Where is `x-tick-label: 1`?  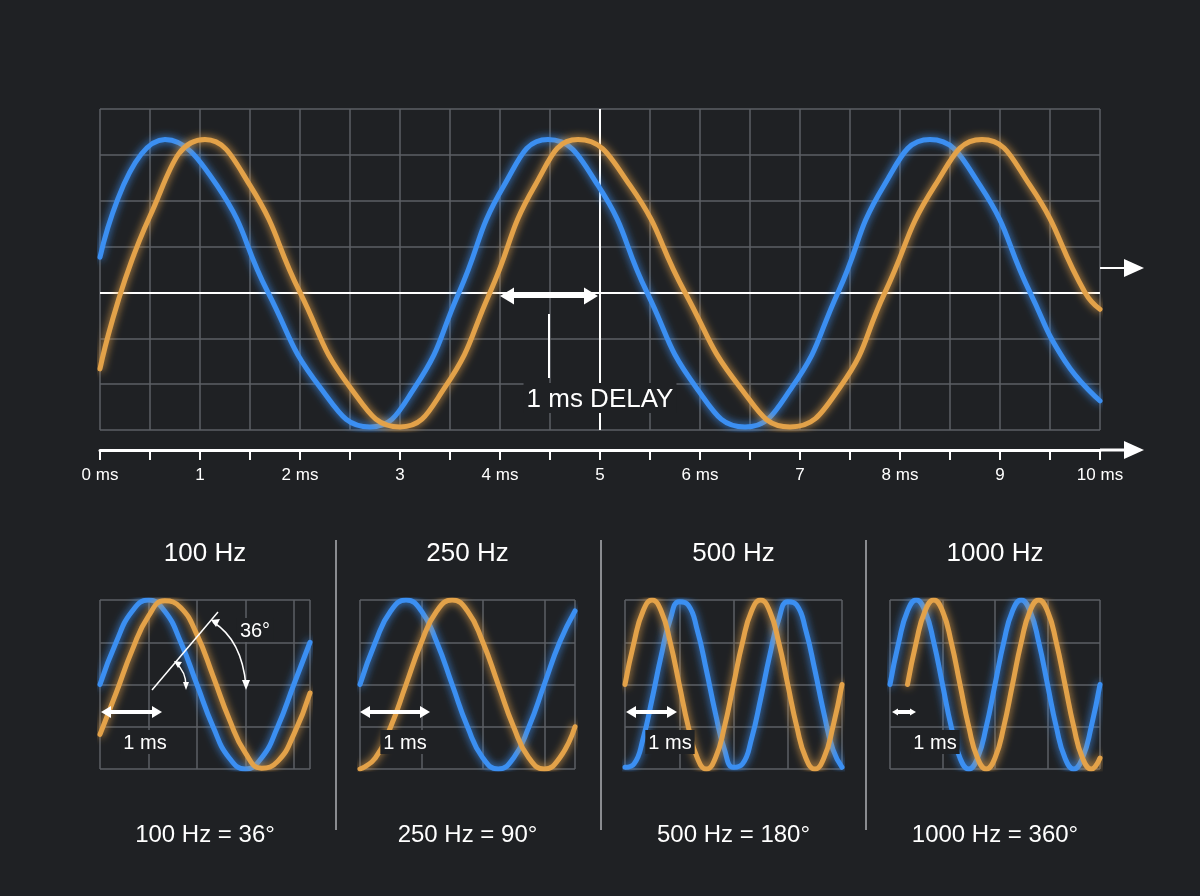 x-tick-label: 1 is located at coordinates (200, 474).